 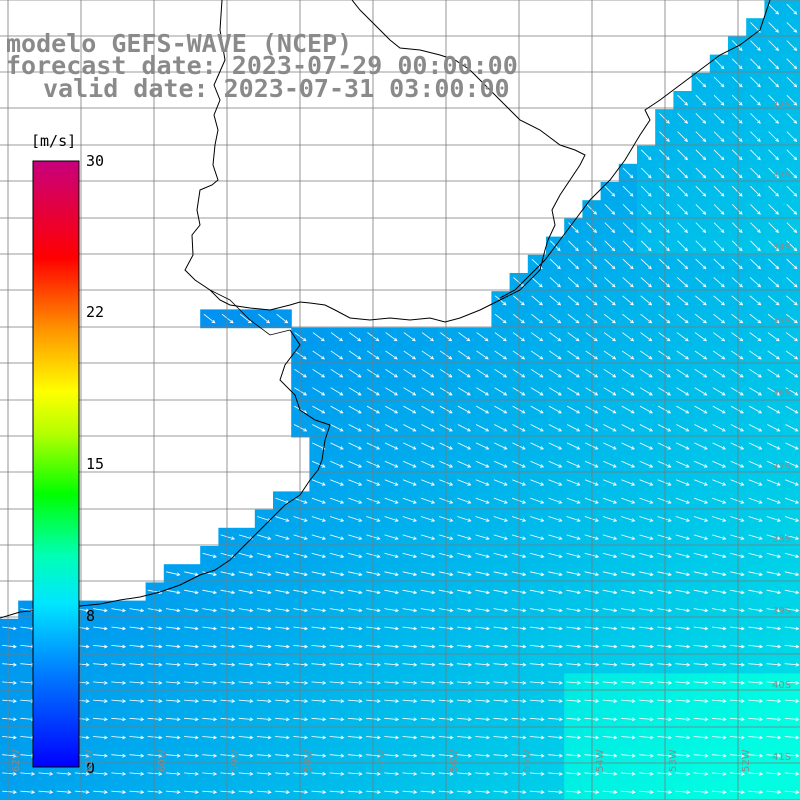 I want to click on title-valid-date: valid date: 2023-07-31 03:00:00, so click(x=276, y=88).